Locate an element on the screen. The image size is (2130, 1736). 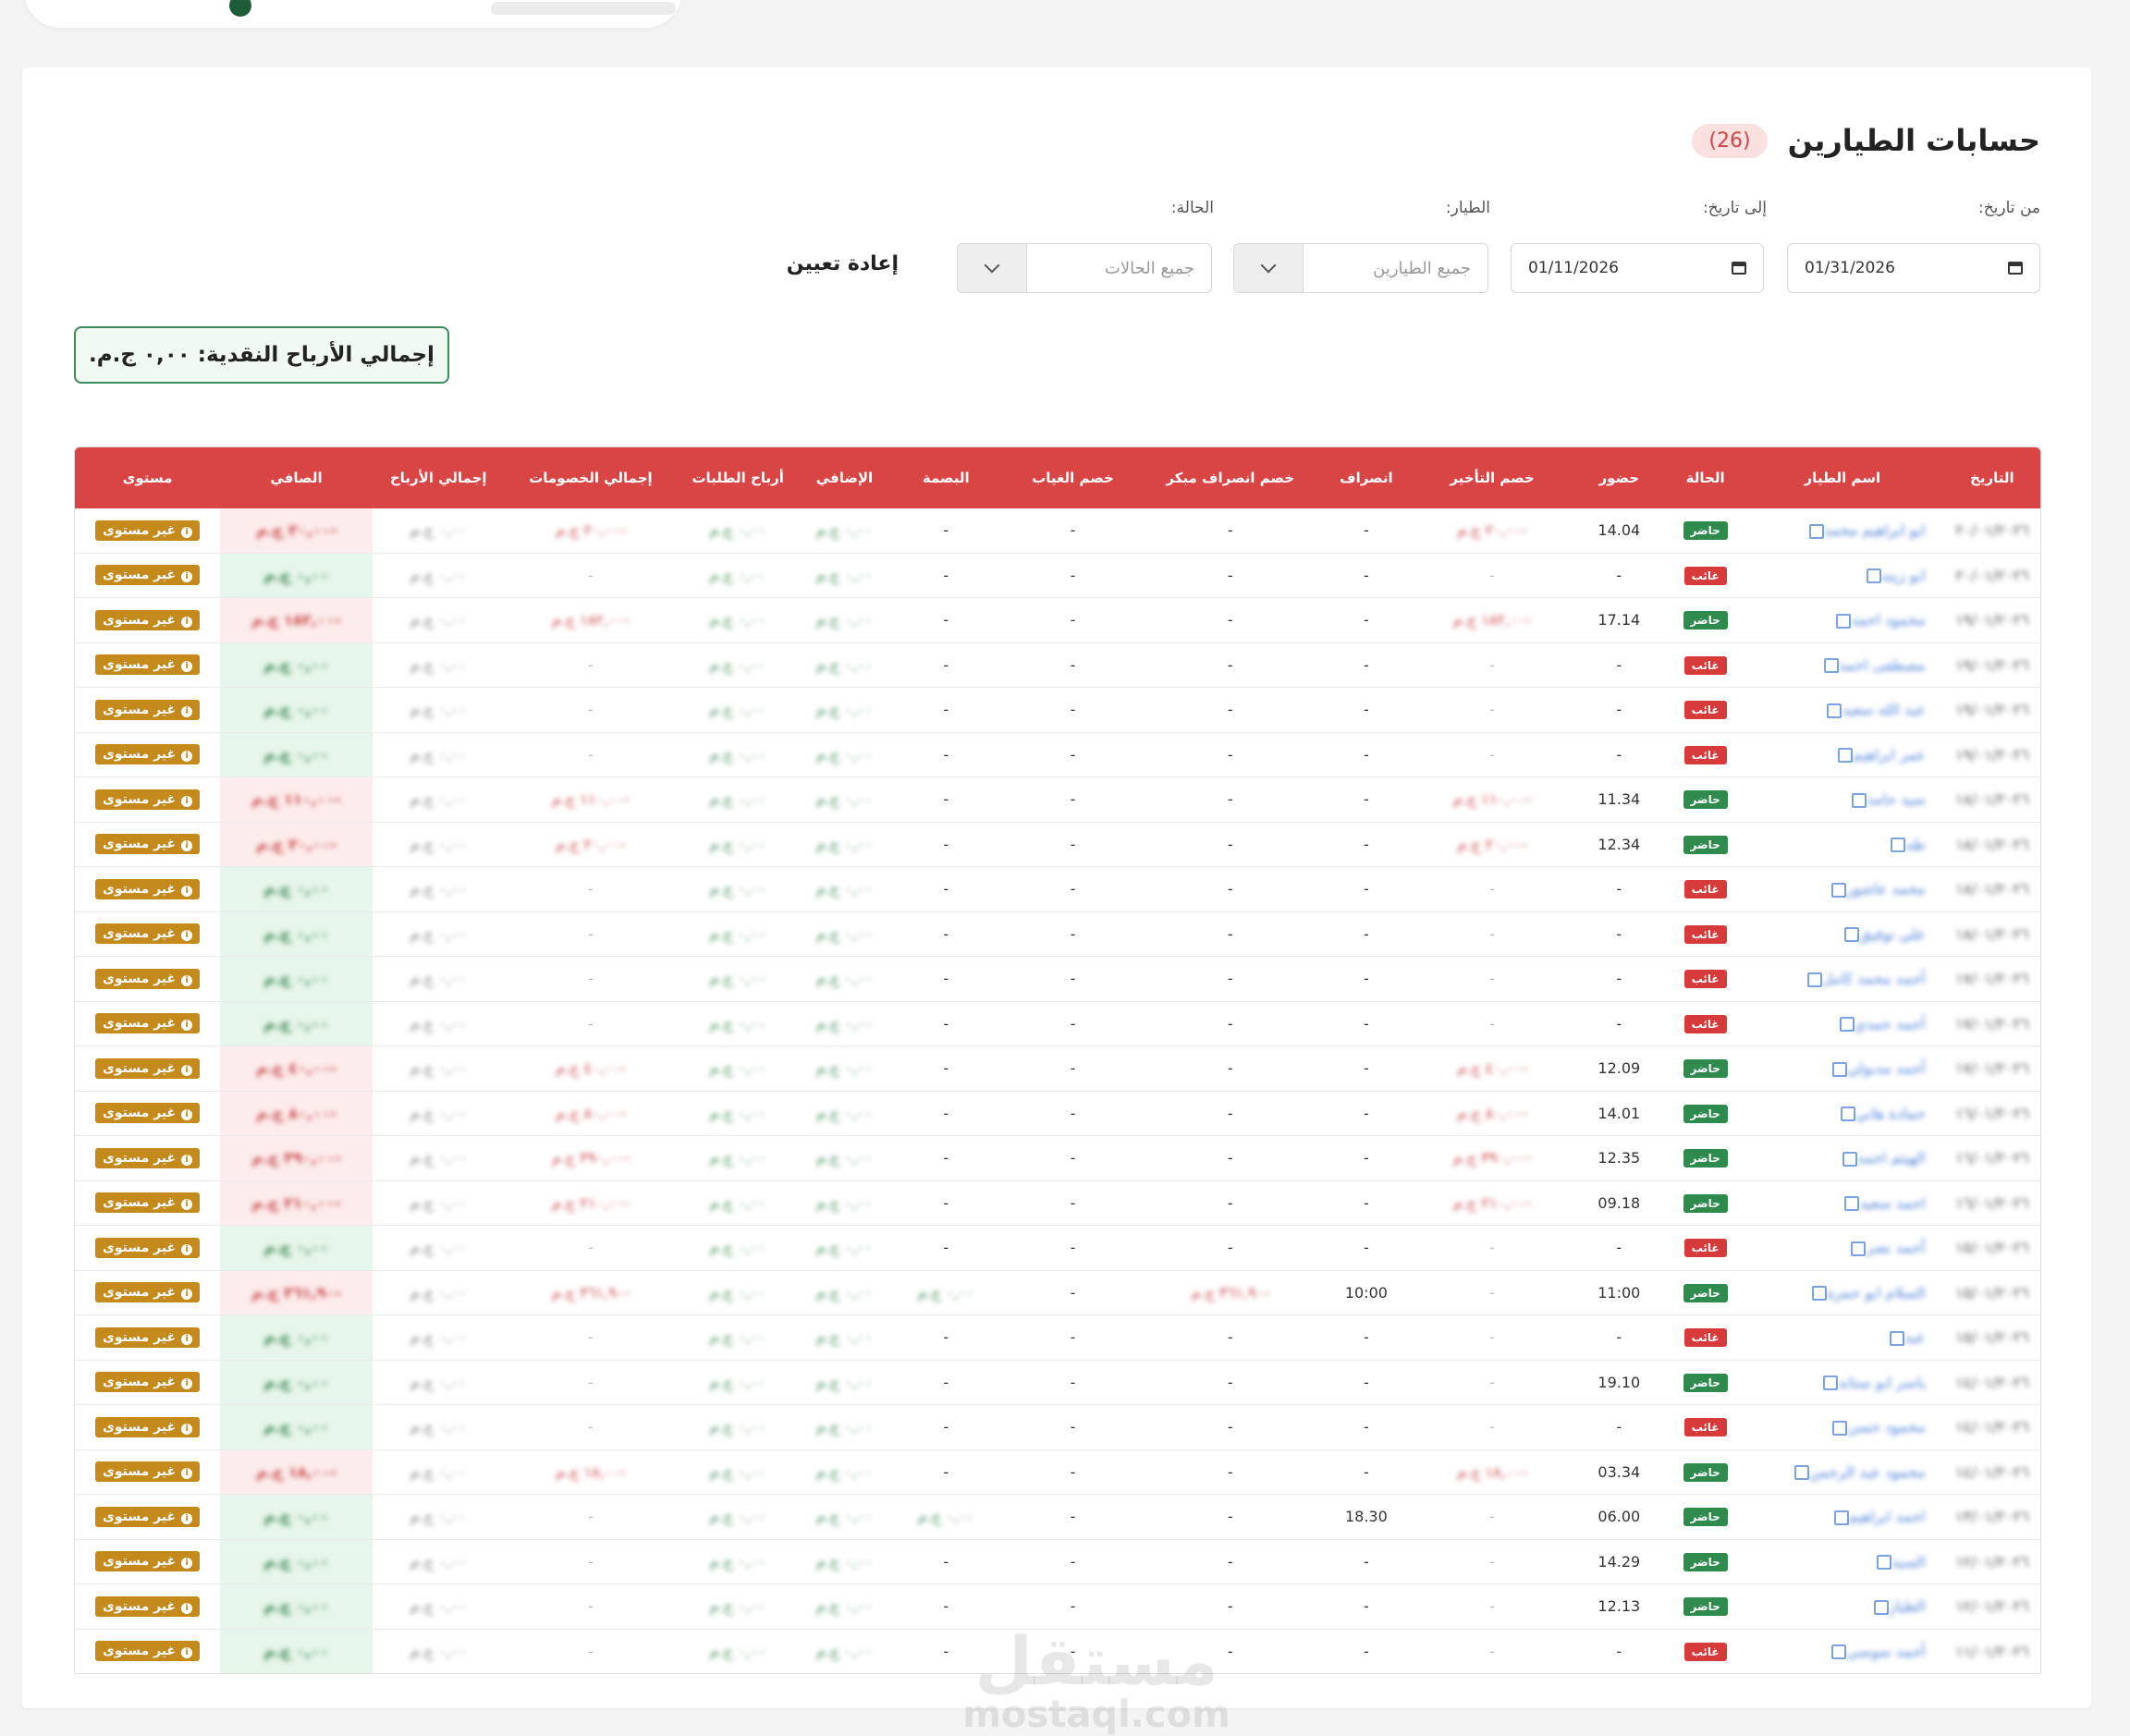
col-pilot-name-cell: محمود حسن is located at coordinates (1842, 1427).